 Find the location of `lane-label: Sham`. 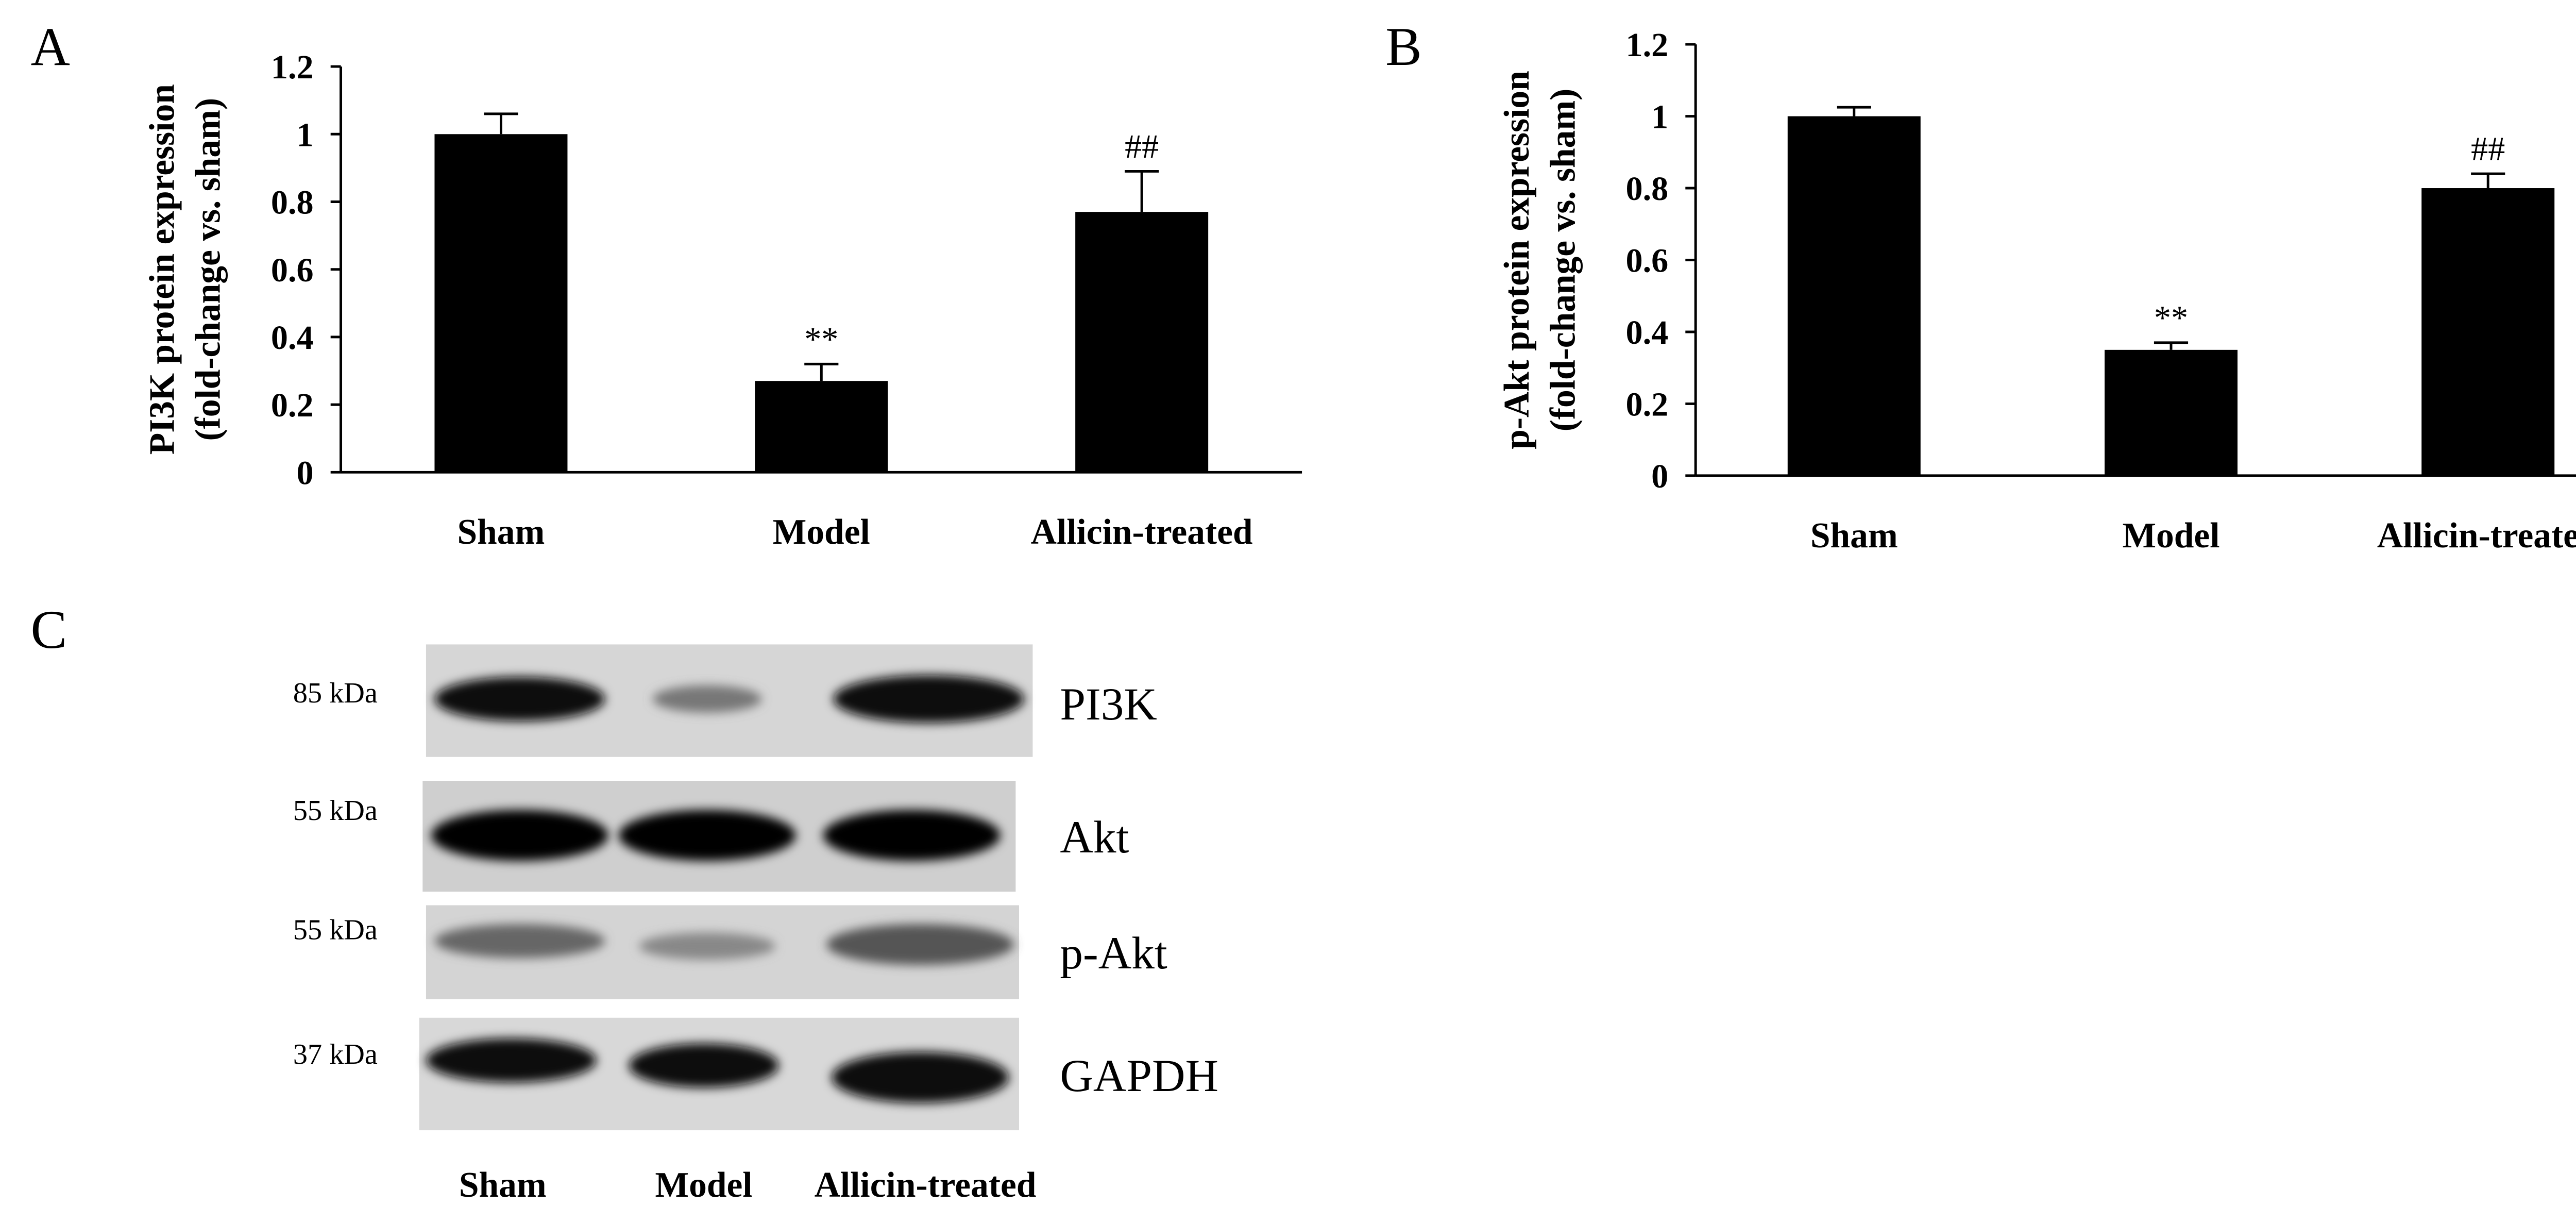

lane-label: Sham is located at coordinates (503, 1185).